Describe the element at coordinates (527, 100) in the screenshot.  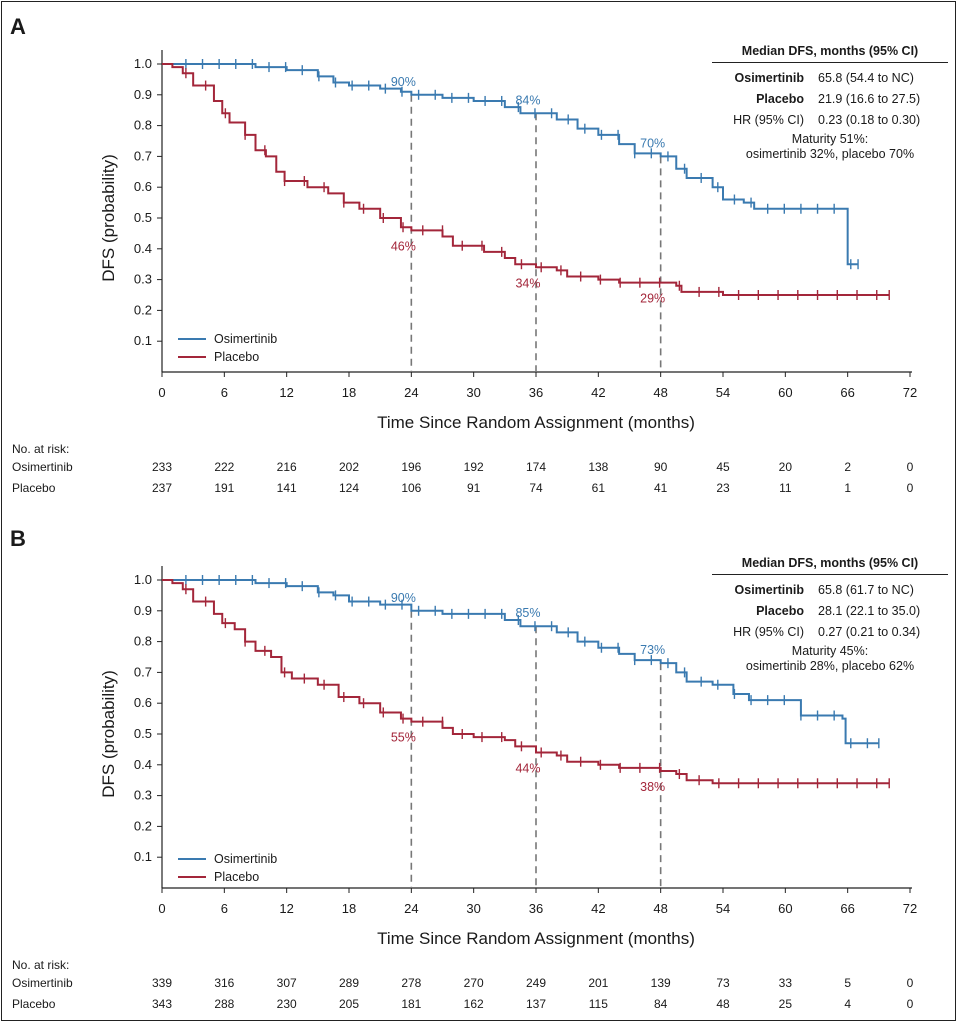
I see `percent-annotation: 84%` at that location.